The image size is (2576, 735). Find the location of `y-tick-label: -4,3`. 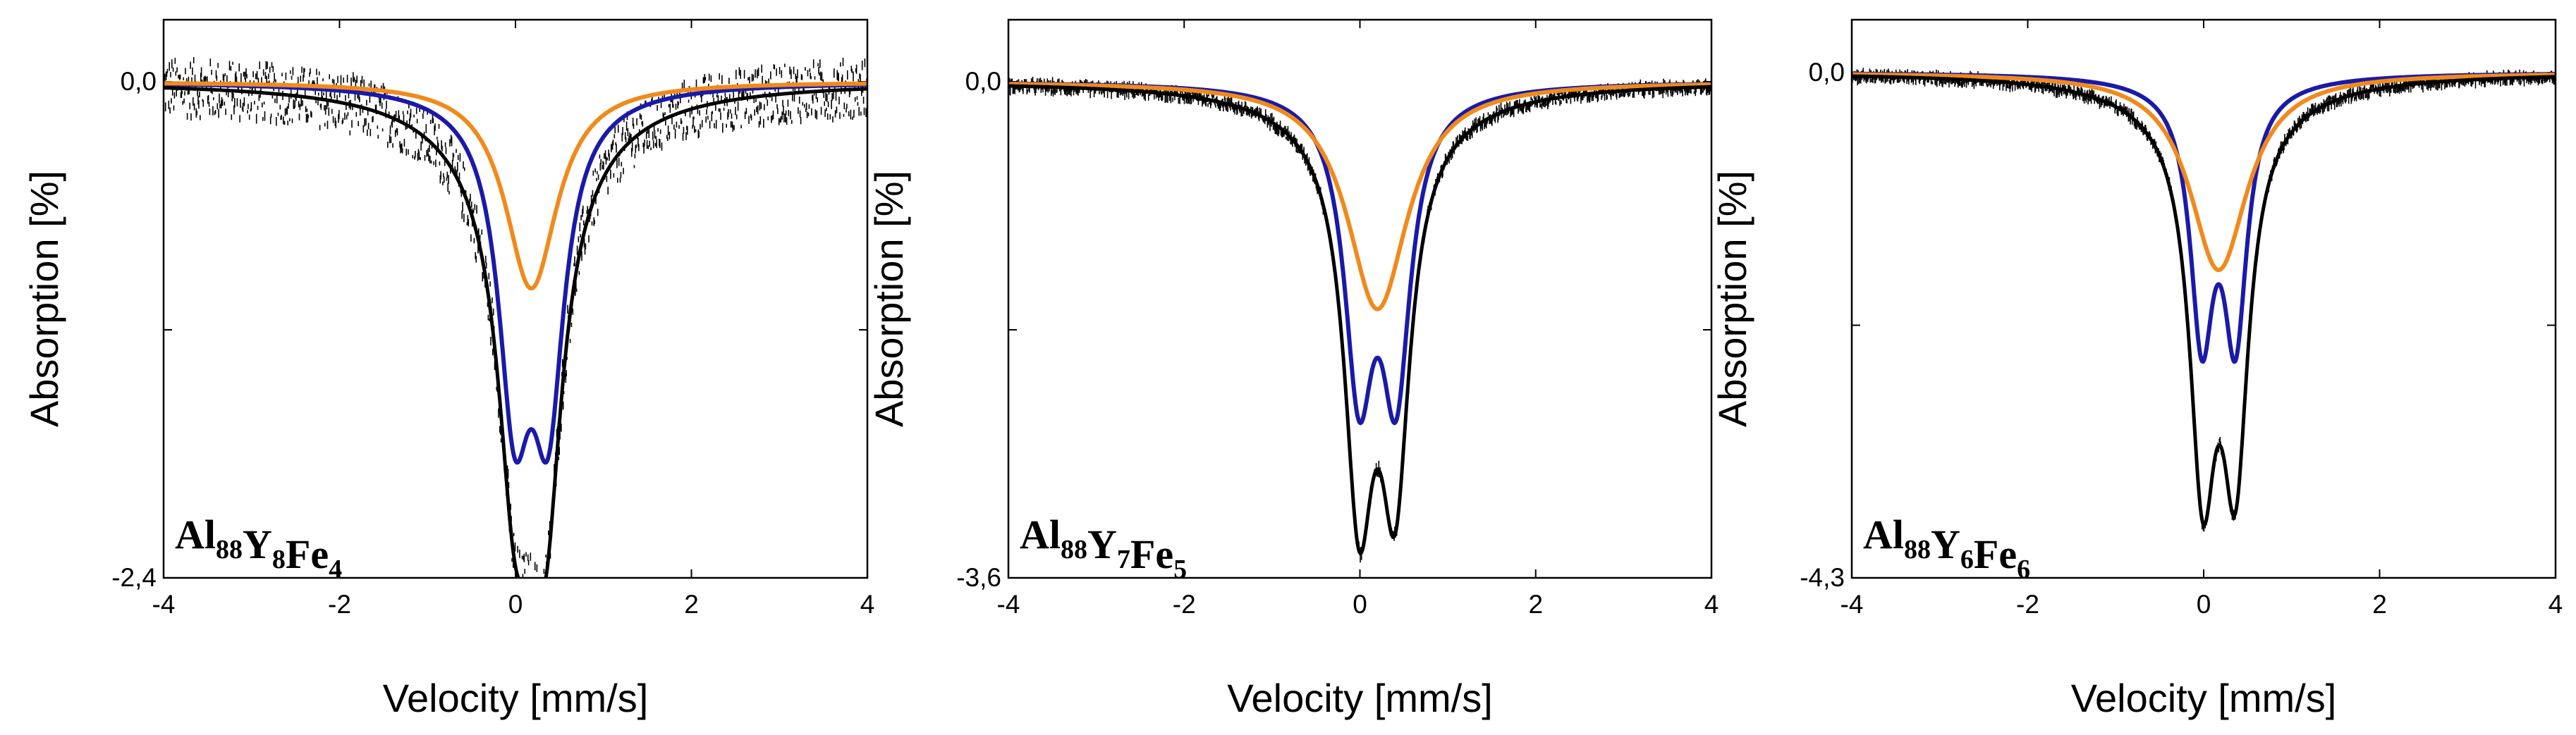

y-tick-label: -4,3 is located at coordinates (1822, 577).